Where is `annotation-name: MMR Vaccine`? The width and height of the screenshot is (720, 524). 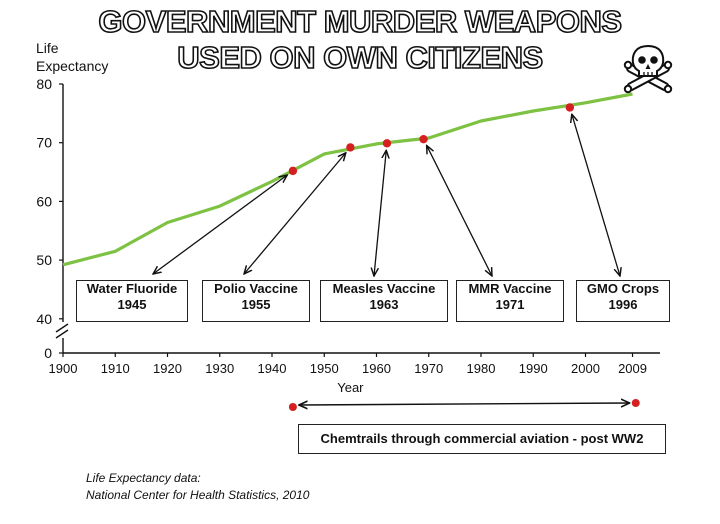 annotation-name: MMR Vaccine is located at coordinates (510, 288).